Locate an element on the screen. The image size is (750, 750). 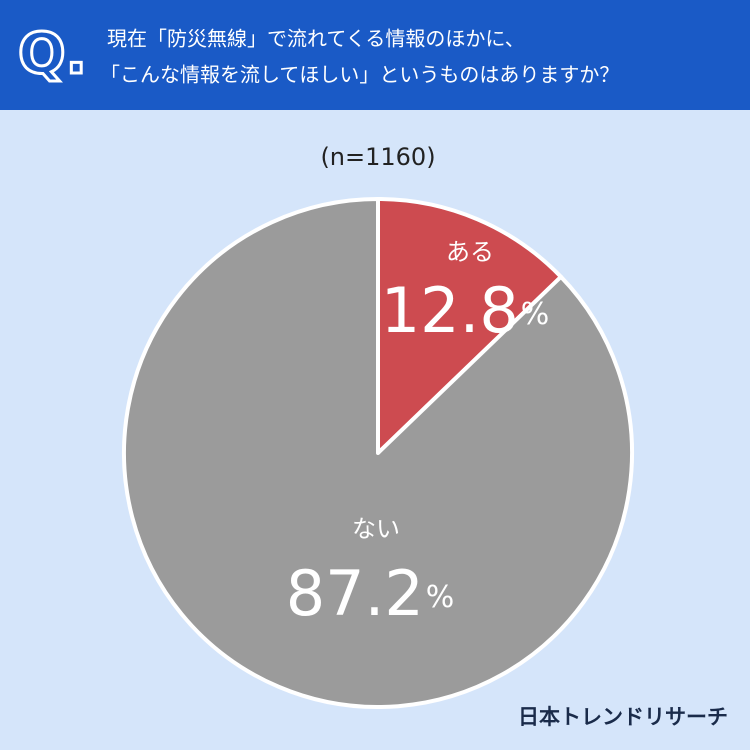
value-label: 12.8% is located at coordinates (465, 310).